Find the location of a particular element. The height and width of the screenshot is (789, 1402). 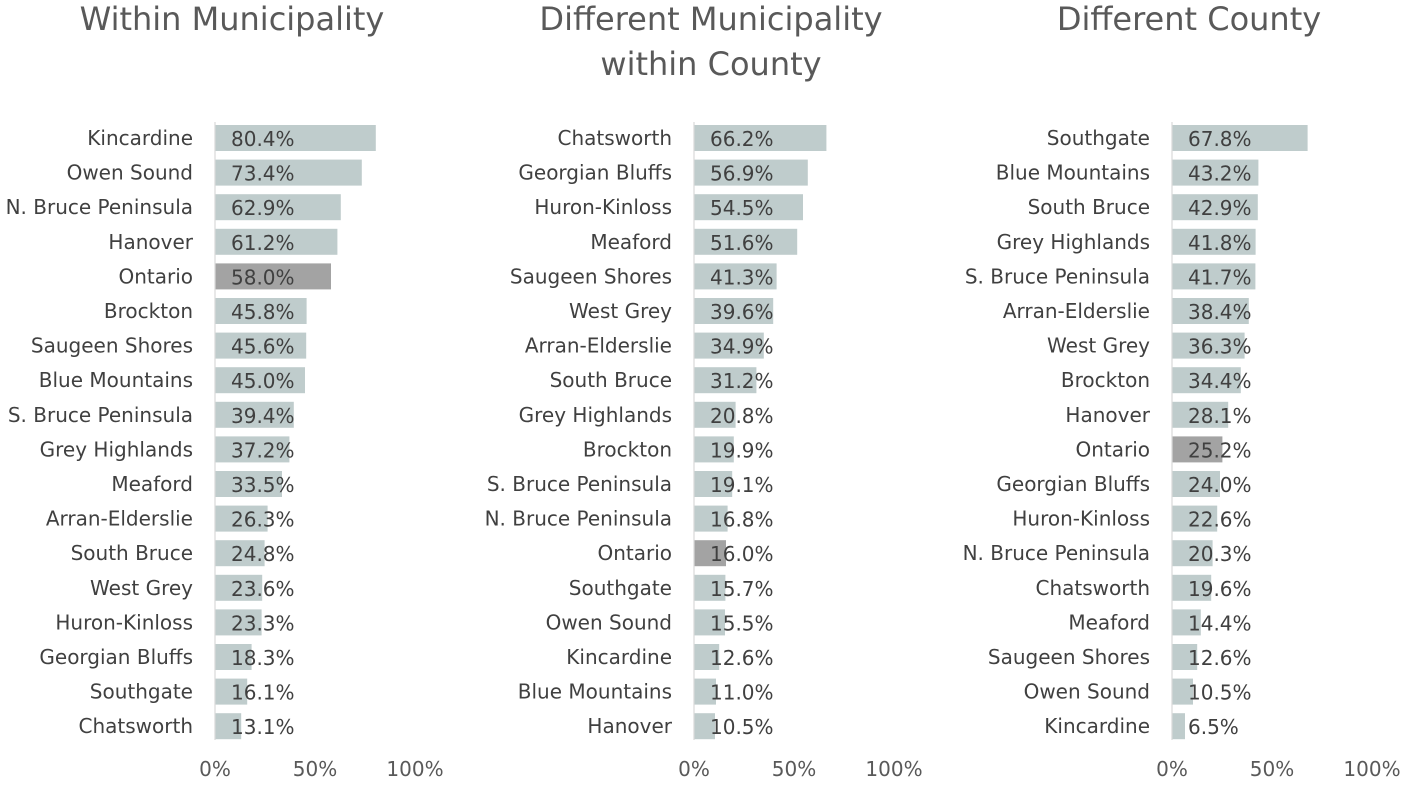

data-label: 31.2% is located at coordinates (742, 381).